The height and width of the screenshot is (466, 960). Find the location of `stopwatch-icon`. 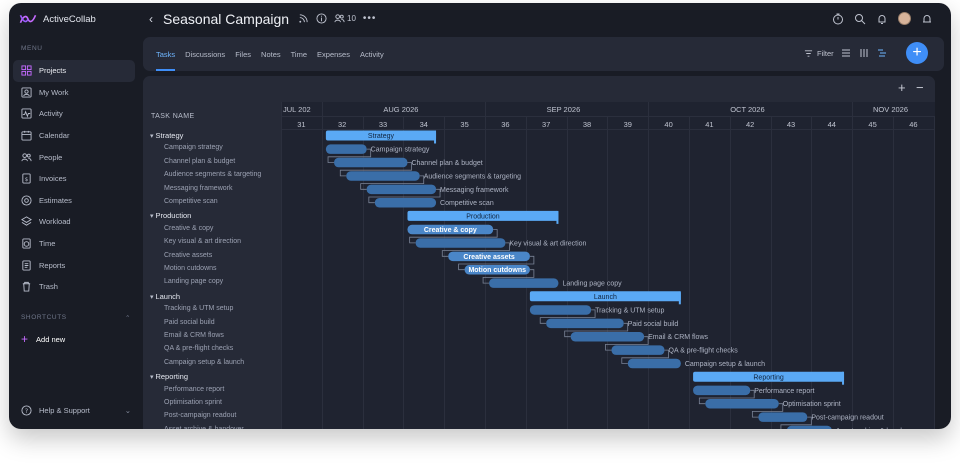

stopwatch-icon is located at coordinates (838, 19).